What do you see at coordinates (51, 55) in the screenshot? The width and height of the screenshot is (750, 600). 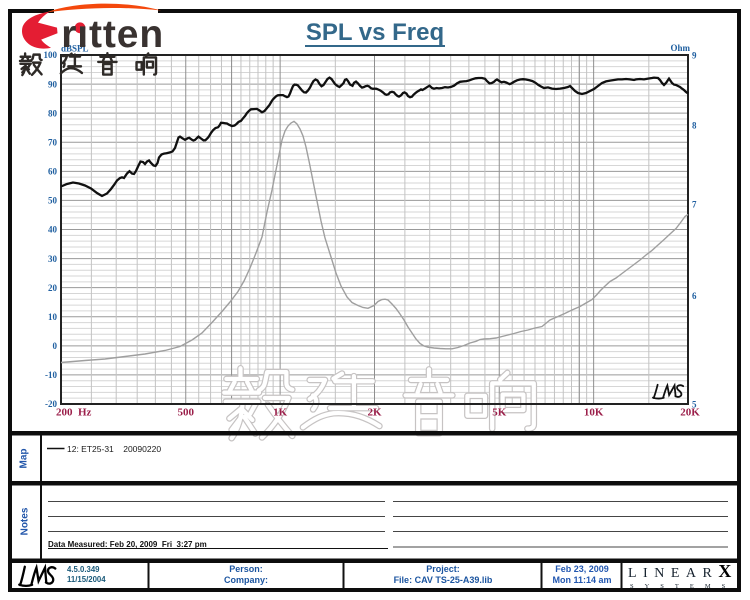 I see `svg-text: 100` at bounding box center [51, 55].